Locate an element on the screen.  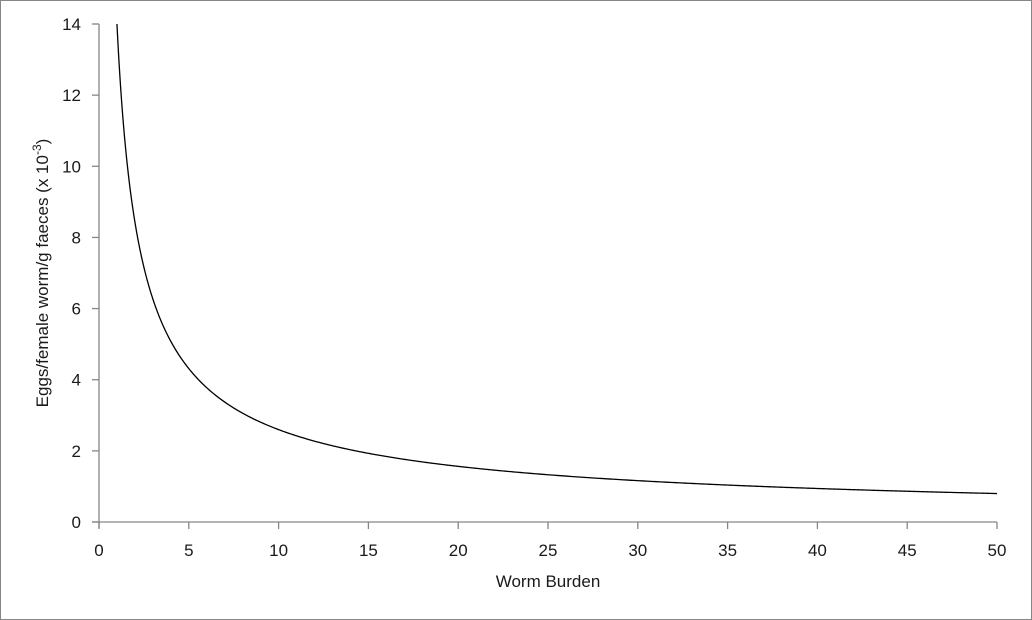
y-tick-label: 10 is located at coordinates (71, 166).